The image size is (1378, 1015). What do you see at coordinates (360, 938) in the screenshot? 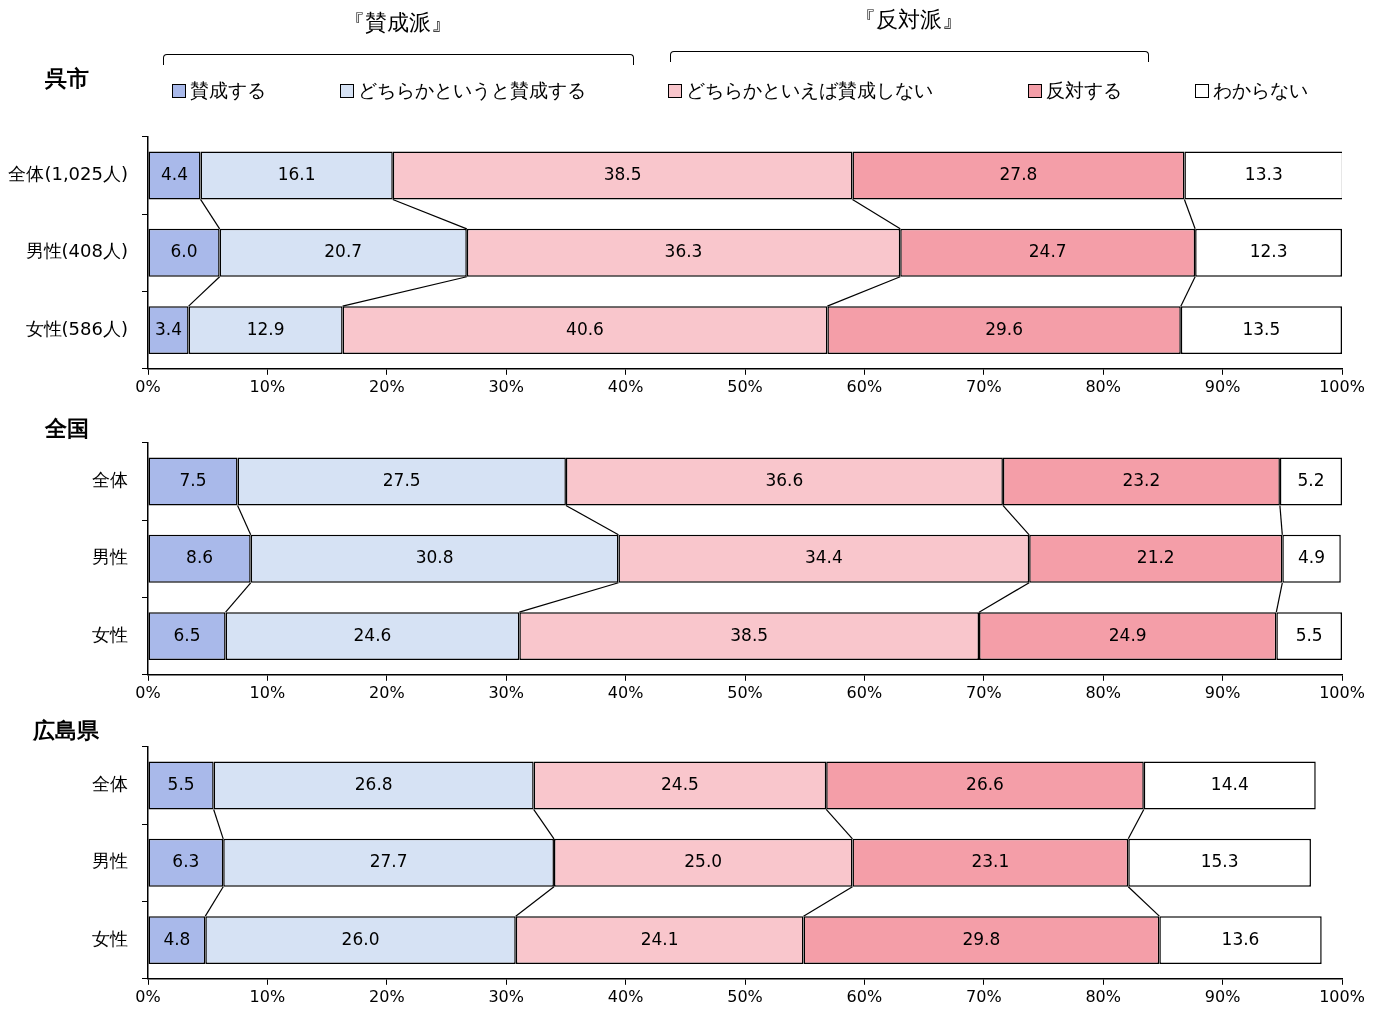
I see `data-label: 26.0` at bounding box center [360, 938].